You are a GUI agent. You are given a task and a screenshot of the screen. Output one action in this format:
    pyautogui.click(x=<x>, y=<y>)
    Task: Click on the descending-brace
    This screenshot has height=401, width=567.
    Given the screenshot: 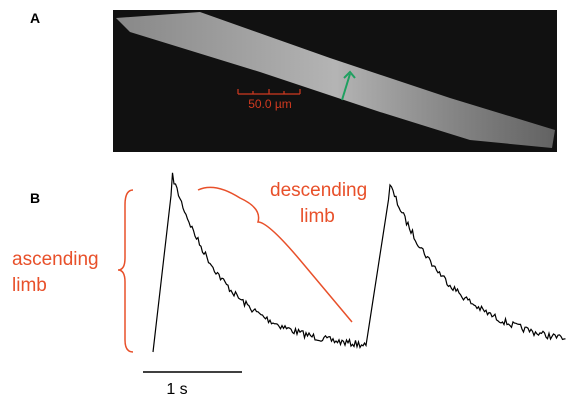 What is the action you would take?
    pyautogui.click(x=275, y=254)
    